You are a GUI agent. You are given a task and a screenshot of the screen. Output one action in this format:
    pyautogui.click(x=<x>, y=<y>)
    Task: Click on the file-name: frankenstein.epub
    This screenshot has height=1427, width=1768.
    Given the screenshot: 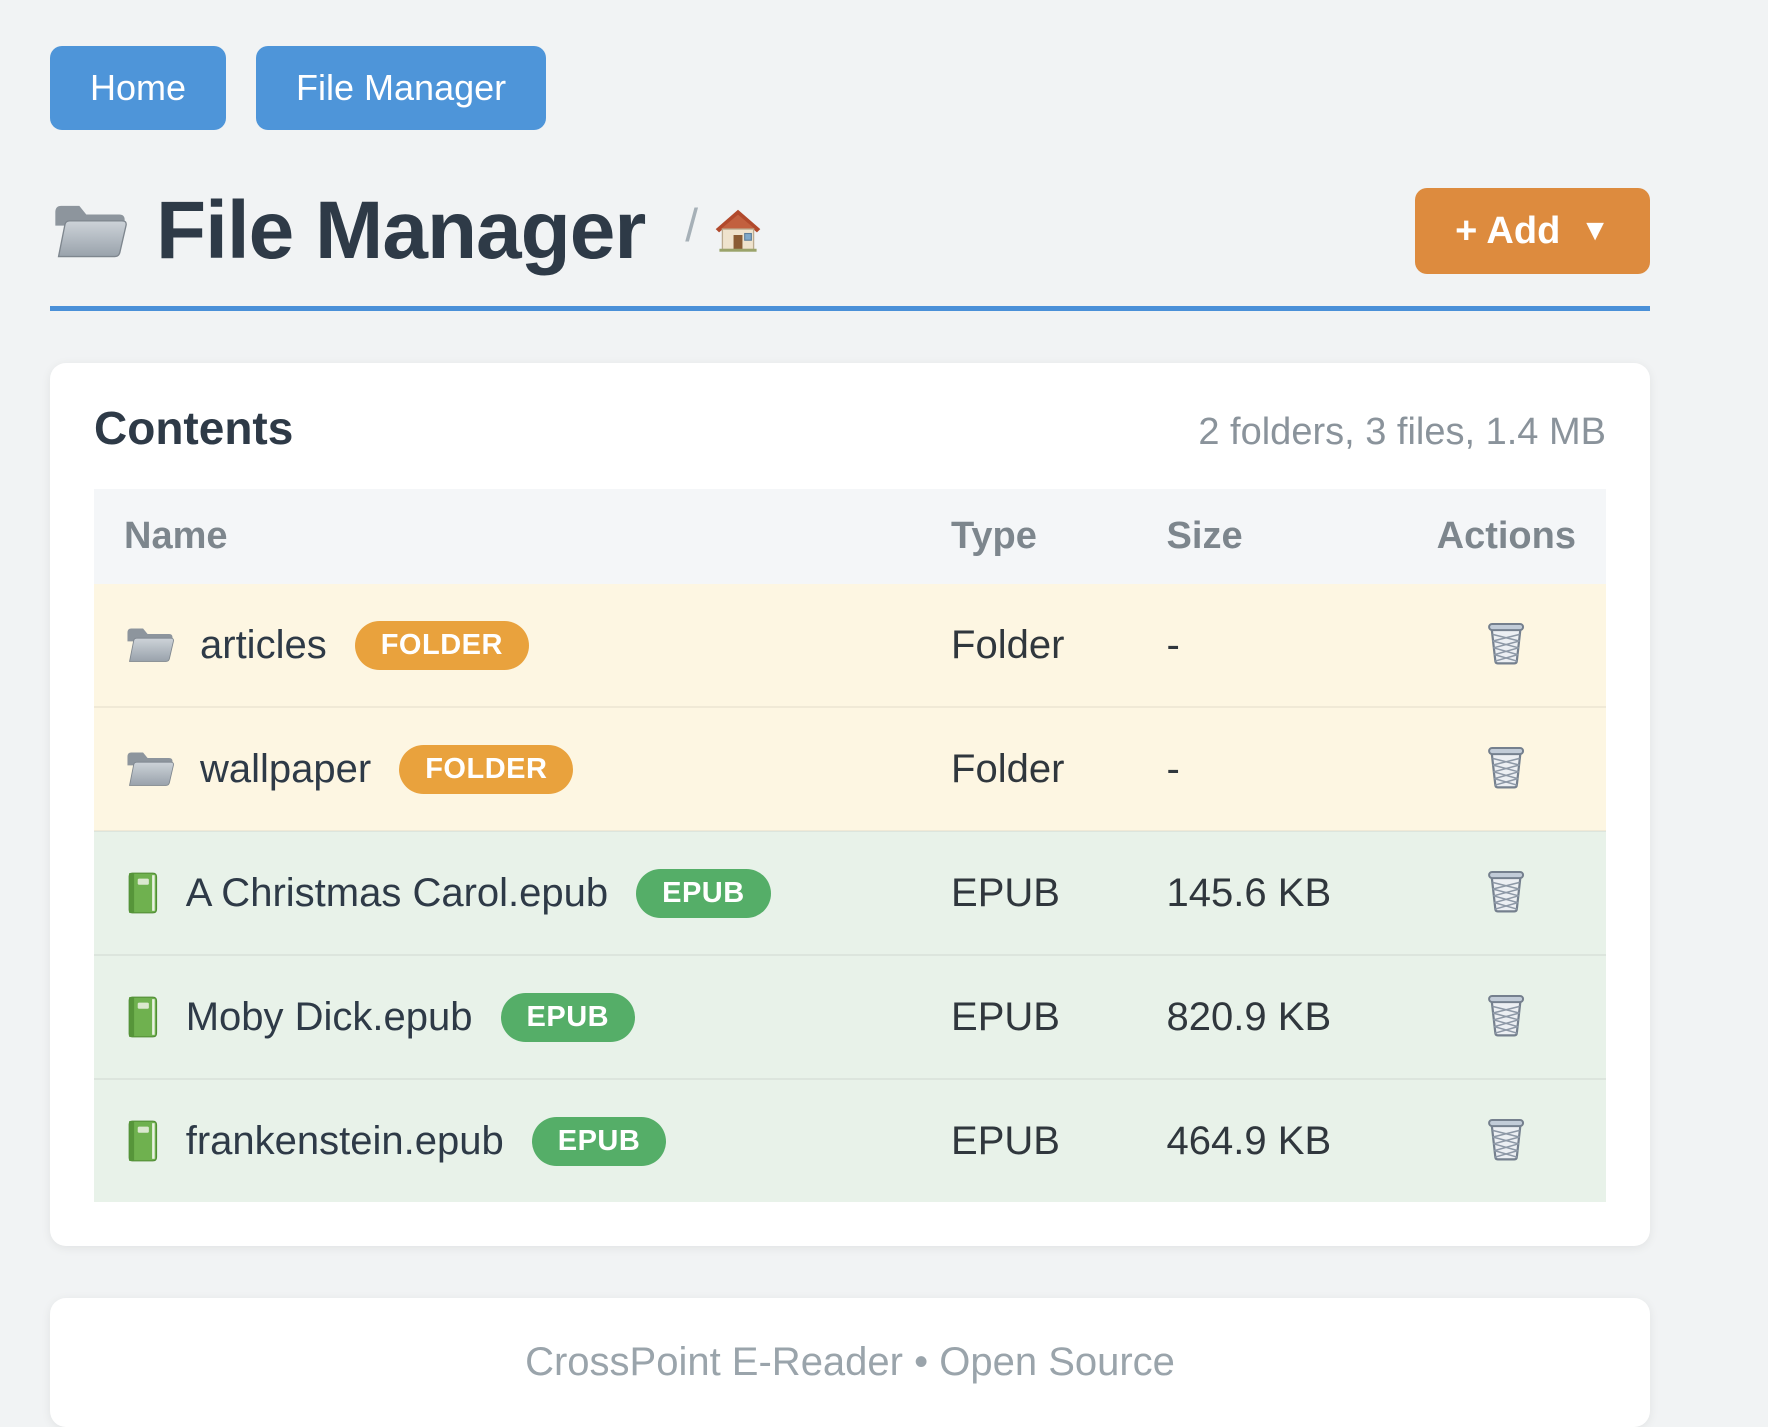 What is the action you would take?
    pyautogui.click(x=344, y=1140)
    